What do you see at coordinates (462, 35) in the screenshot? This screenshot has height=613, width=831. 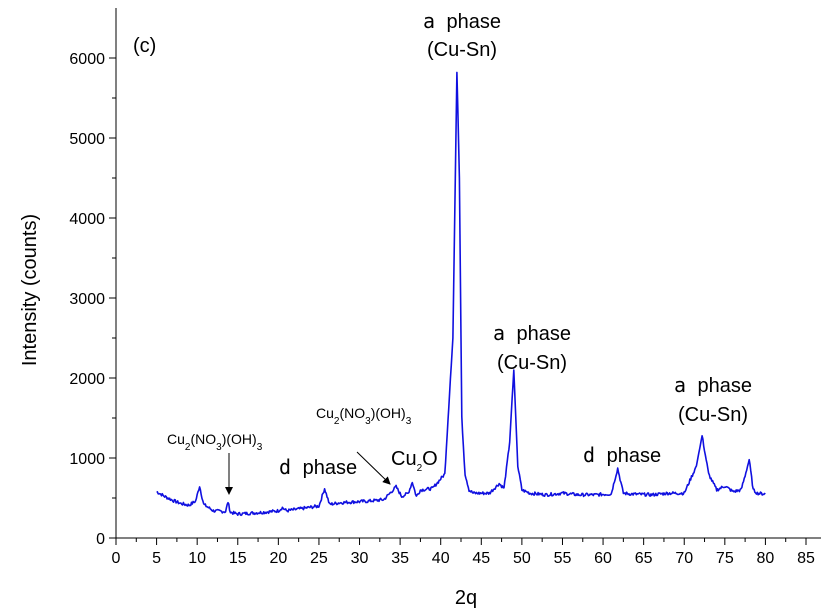 I see `annotation-alpha-1: a phase (Cu-Sn)` at bounding box center [462, 35].